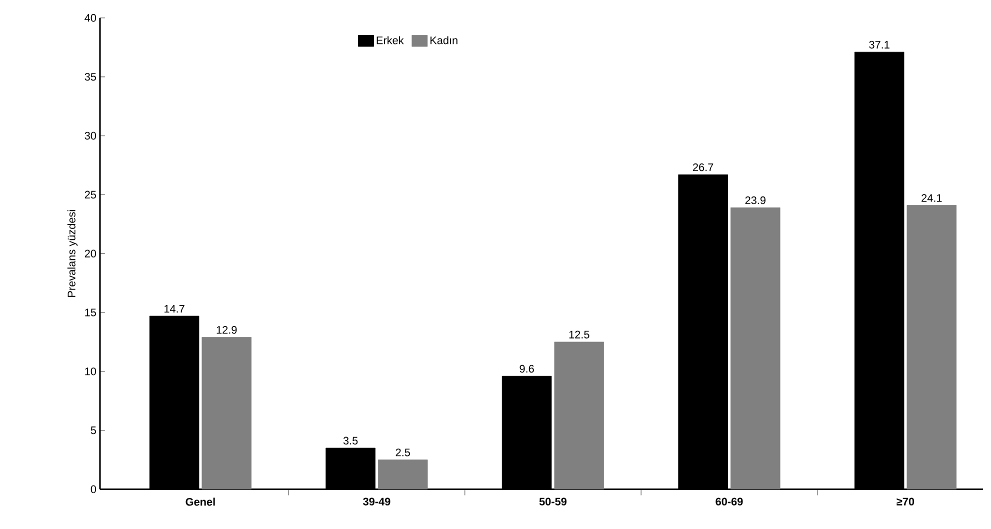 Image resolution: width=991 pixels, height=529 pixels. Describe the element at coordinates (174, 309) in the screenshot. I see `data-label: 14.7` at that location.